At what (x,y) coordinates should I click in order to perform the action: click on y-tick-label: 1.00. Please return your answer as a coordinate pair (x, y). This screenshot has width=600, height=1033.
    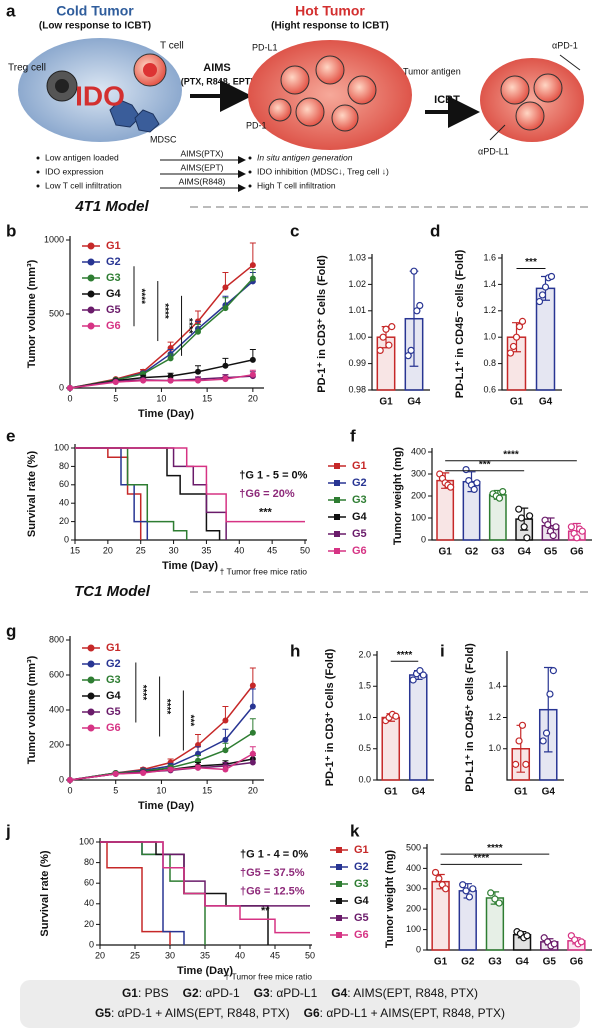
    Looking at the image, I should click on (357, 337).